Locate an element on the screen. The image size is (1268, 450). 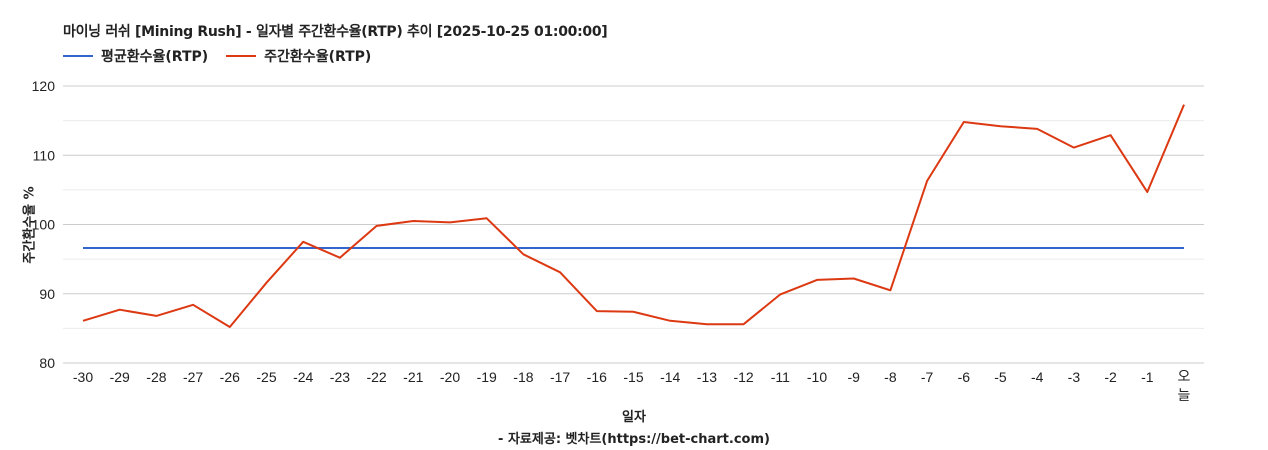
x-tick-label: -18 is located at coordinates (523, 377).